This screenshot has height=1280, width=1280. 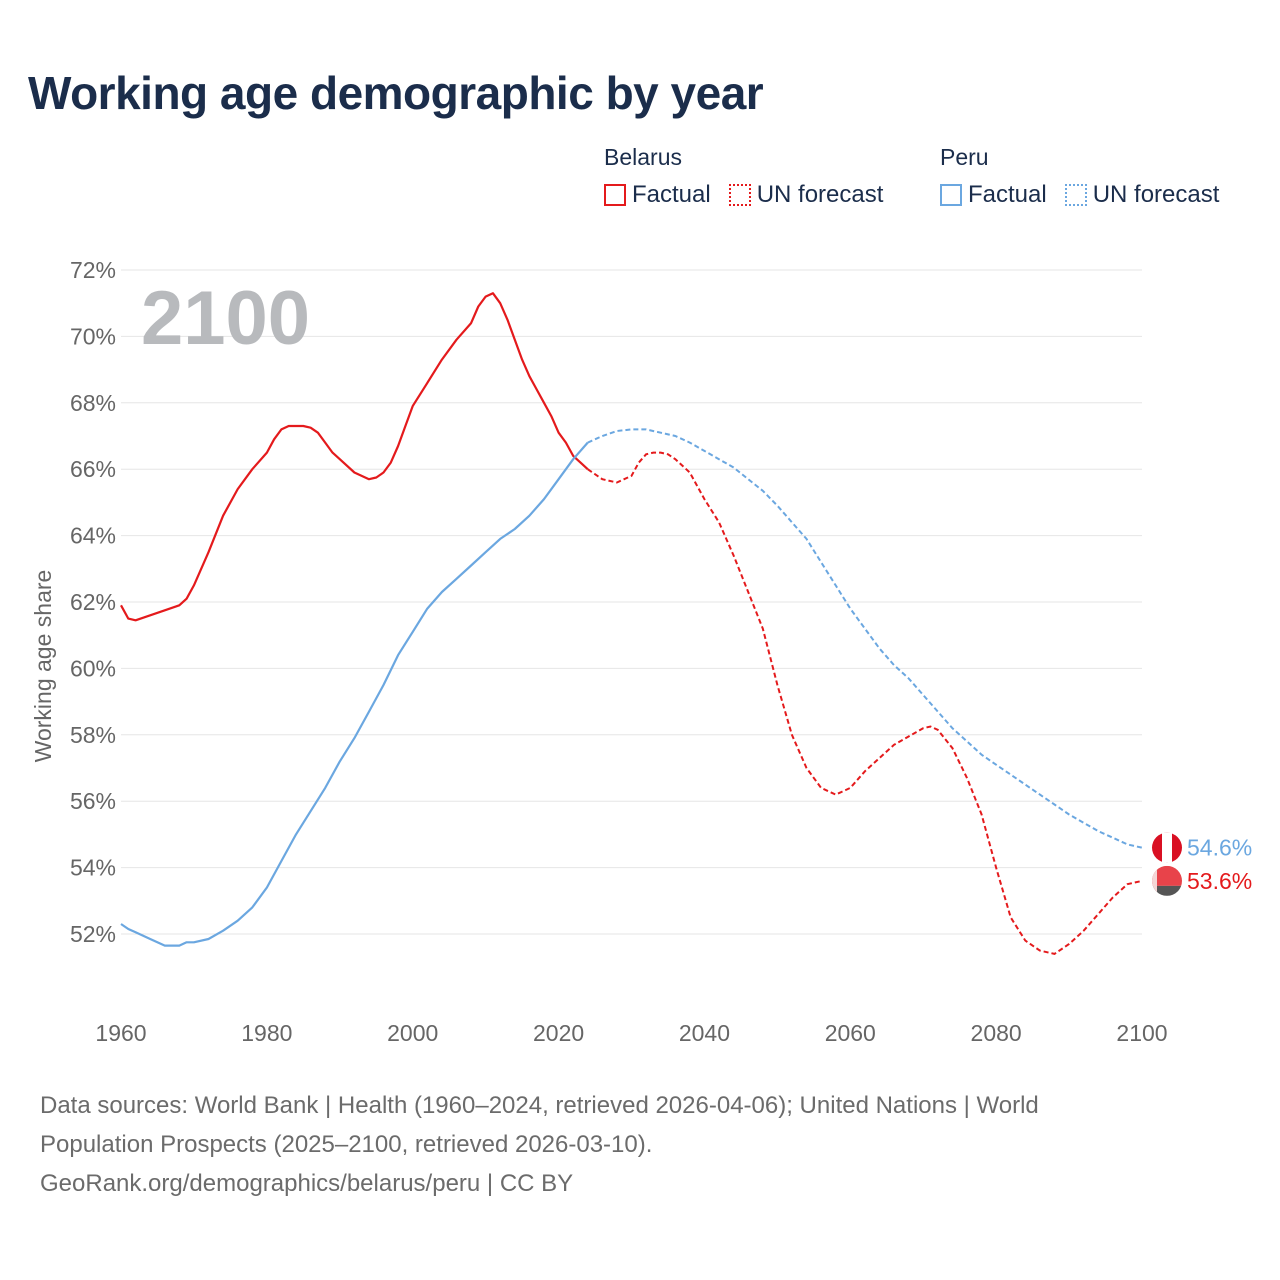 What do you see at coordinates (93, 868) in the screenshot?
I see `y-tick-label: 54%` at bounding box center [93, 868].